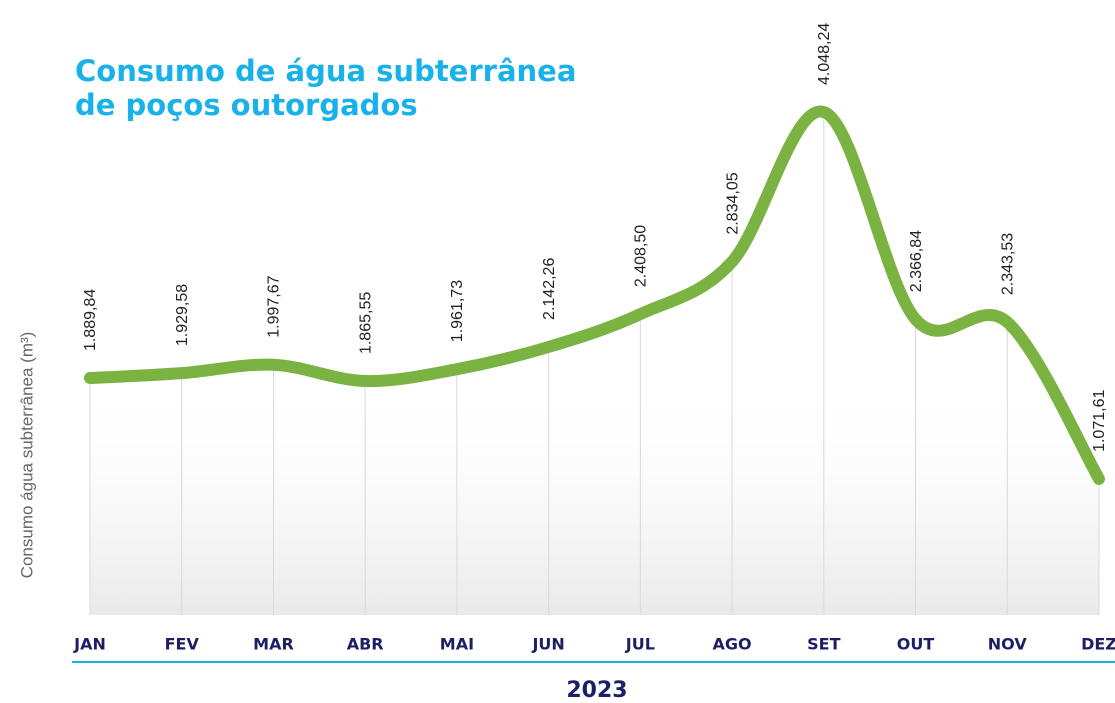  Describe the element at coordinates (273, 644) in the screenshot. I see `x-tick-label: MAR` at that location.